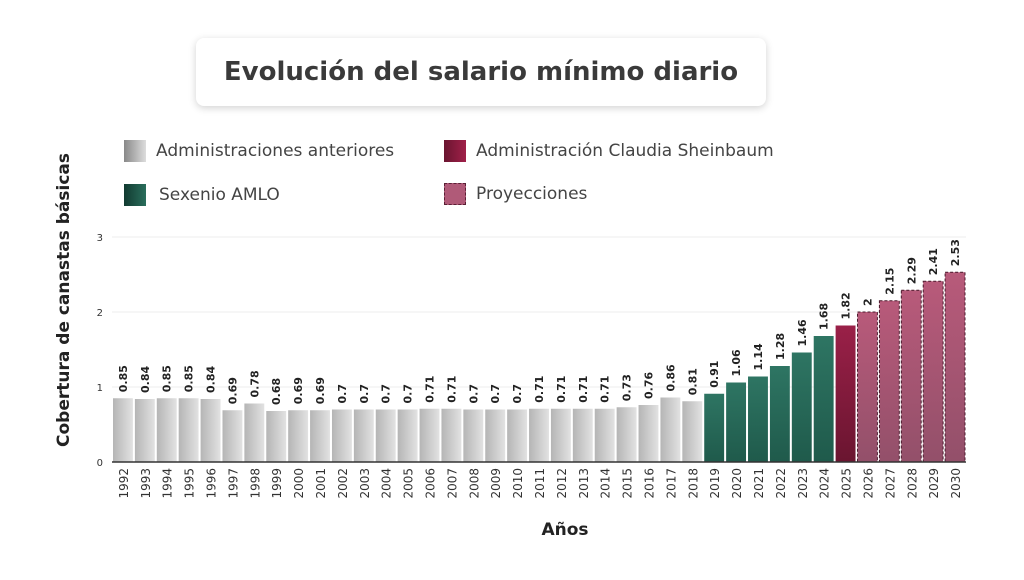 The width and height of the screenshot is (1024, 580). I want to click on bar-2016, so click(648, 433).